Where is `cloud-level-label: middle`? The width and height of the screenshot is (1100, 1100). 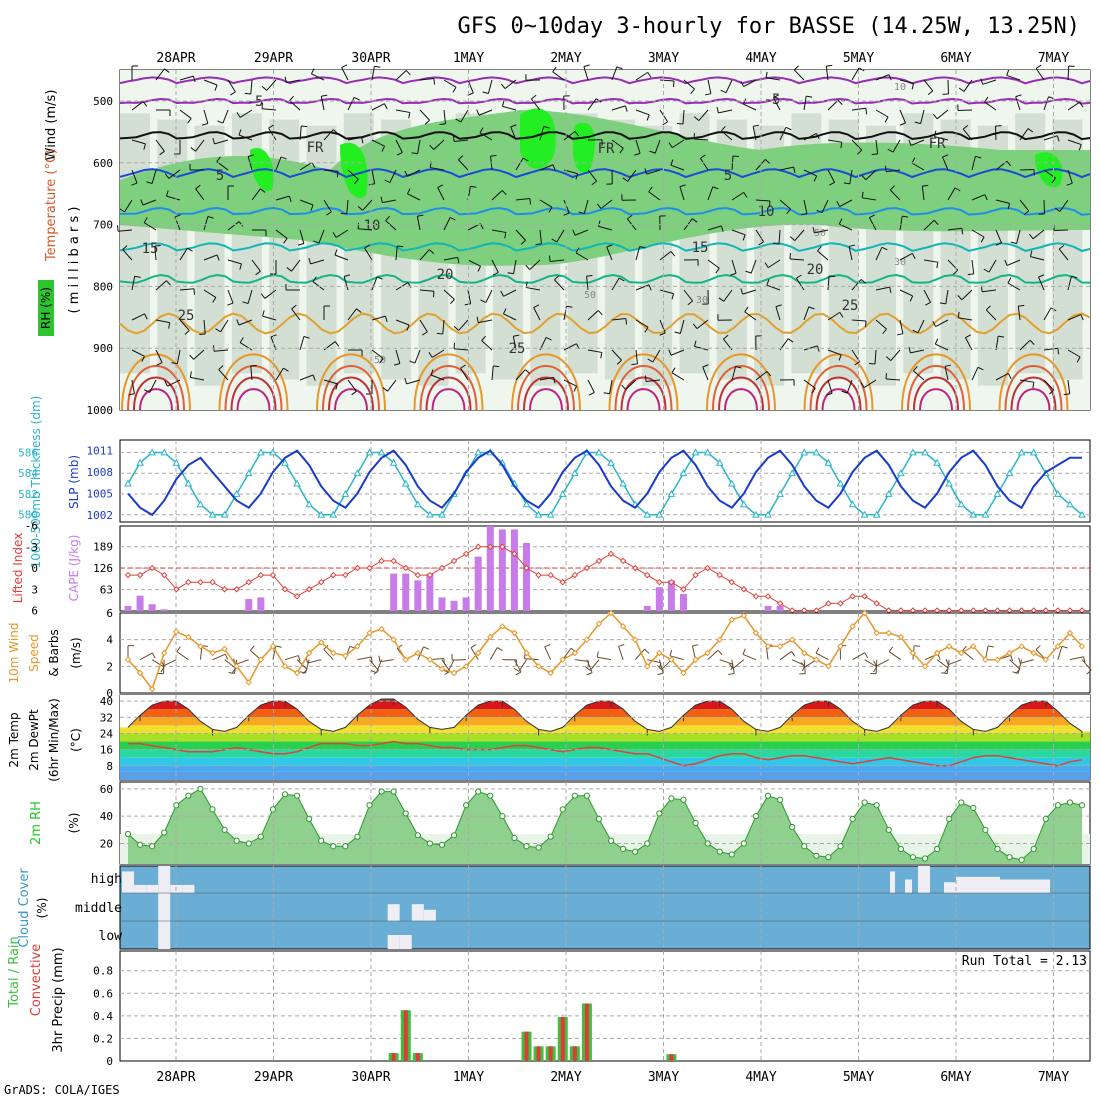 cloud-level-label: middle is located at coordinates (98, 908).